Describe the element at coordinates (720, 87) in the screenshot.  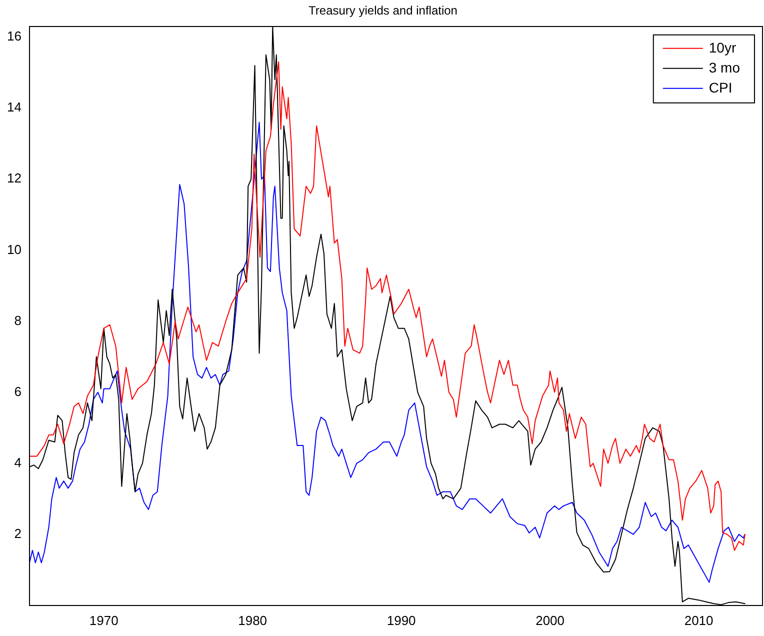
I see `legend-label: CPI` at that location.